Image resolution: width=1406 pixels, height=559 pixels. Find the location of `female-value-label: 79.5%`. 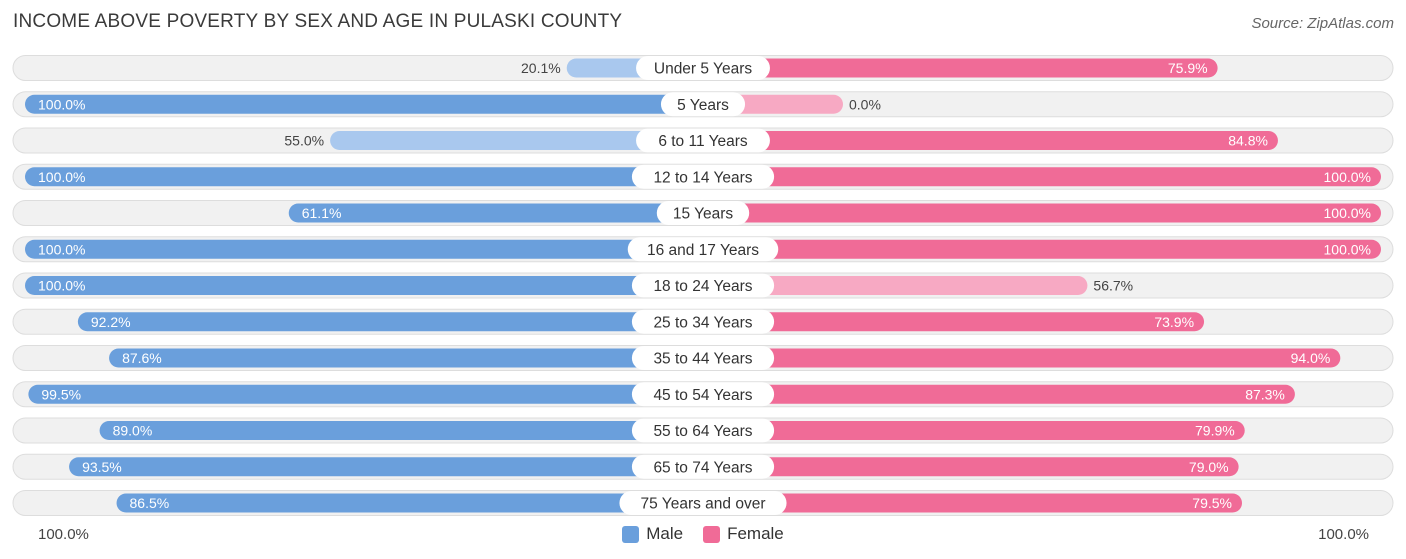

female-value-label: 79.5% is located at coordinates (1212, 503).